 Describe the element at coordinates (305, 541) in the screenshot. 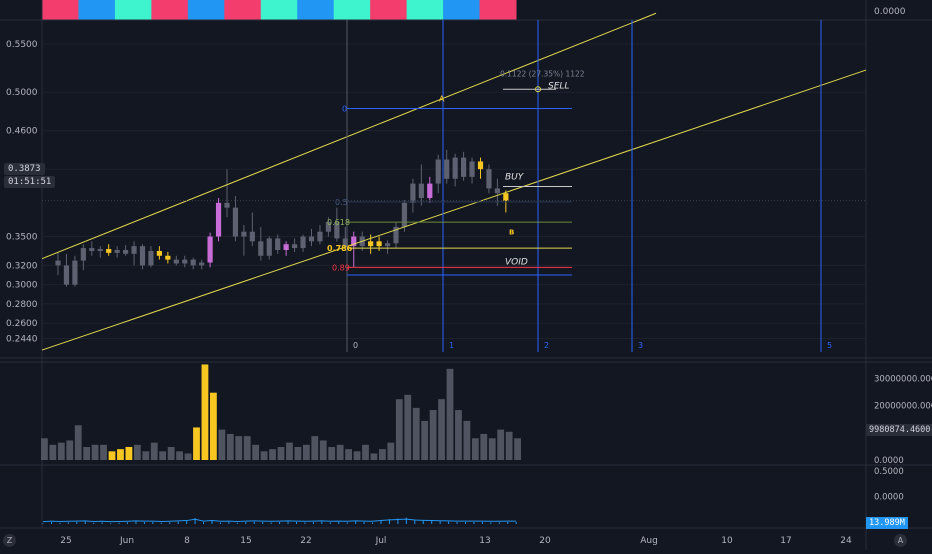

I see `time-tick-label: 22` at that location.